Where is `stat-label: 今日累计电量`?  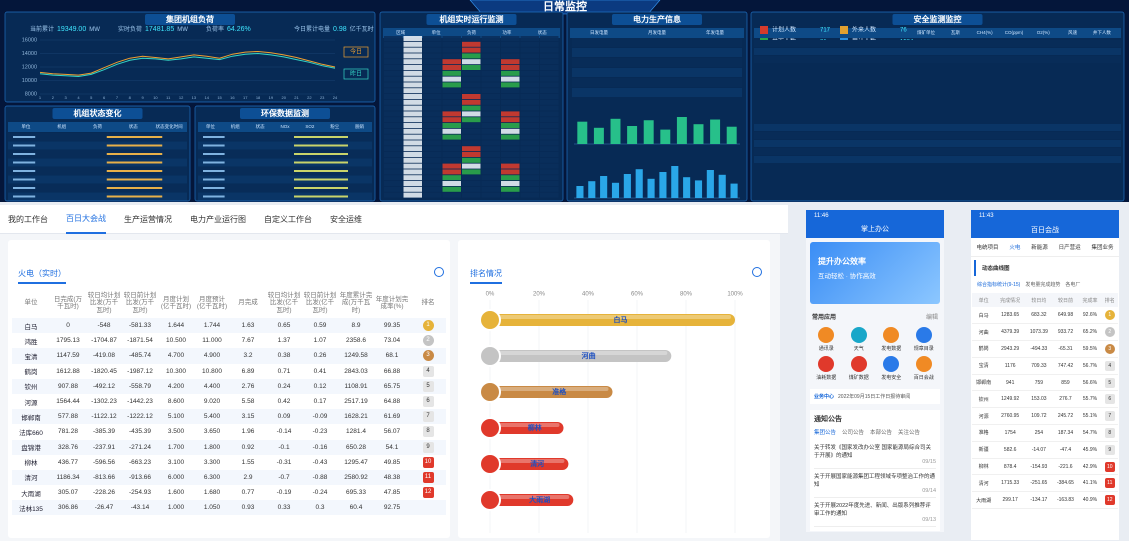
stat-label: 今日累计电量 is located at coordinates (312, 29).